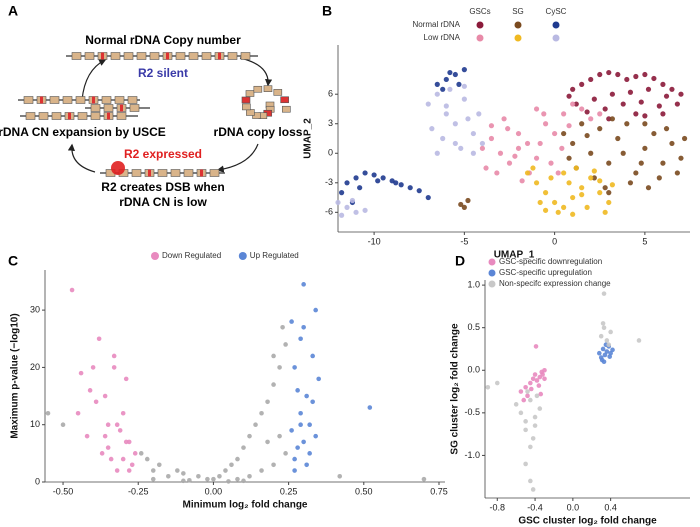  I want to click on x-tick-label: 0.0, so click(573, 507).